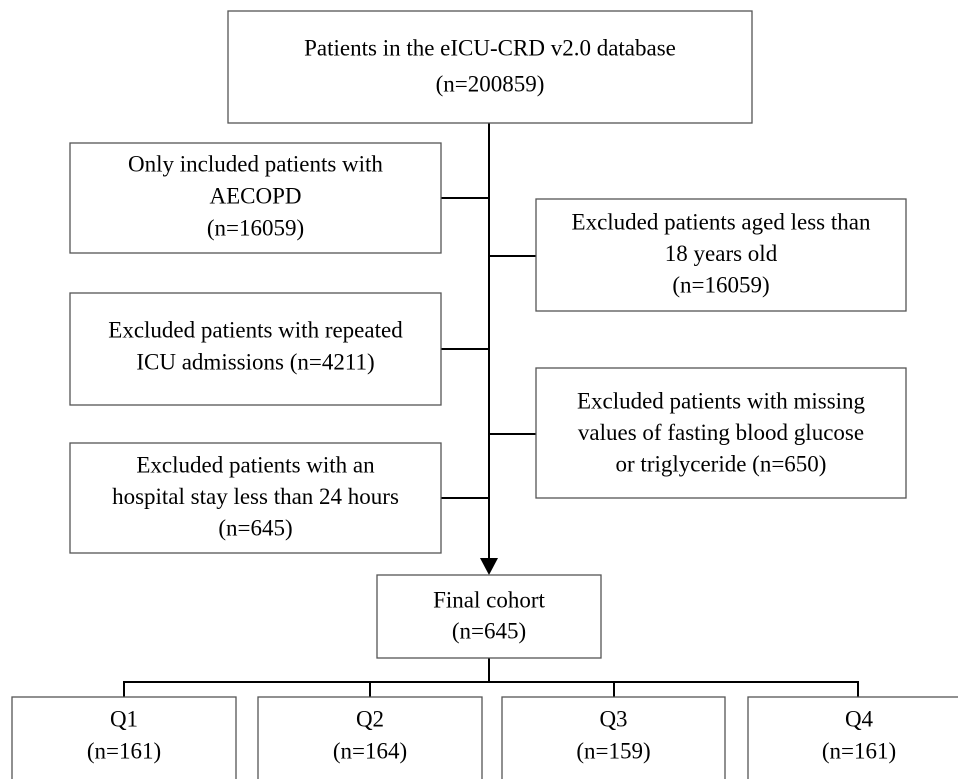 This screenshot has height=779, width=958. What do you see at coordinates (721, 400) in the screenshot?
I see `box-text: Excluded patients with missing` at bounding box center [721, 400].